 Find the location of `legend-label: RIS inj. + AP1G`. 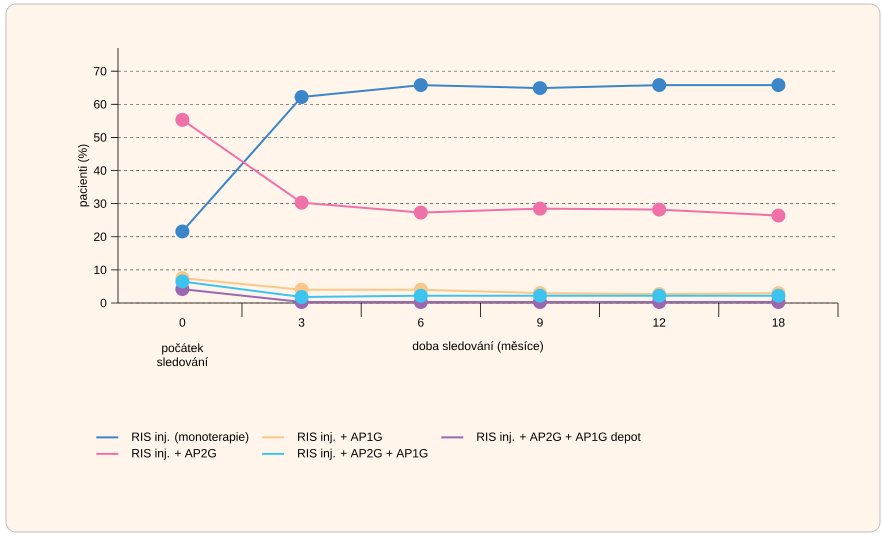

legend-label: RIS inj. + AP1G is located at coordinates (340, 438).